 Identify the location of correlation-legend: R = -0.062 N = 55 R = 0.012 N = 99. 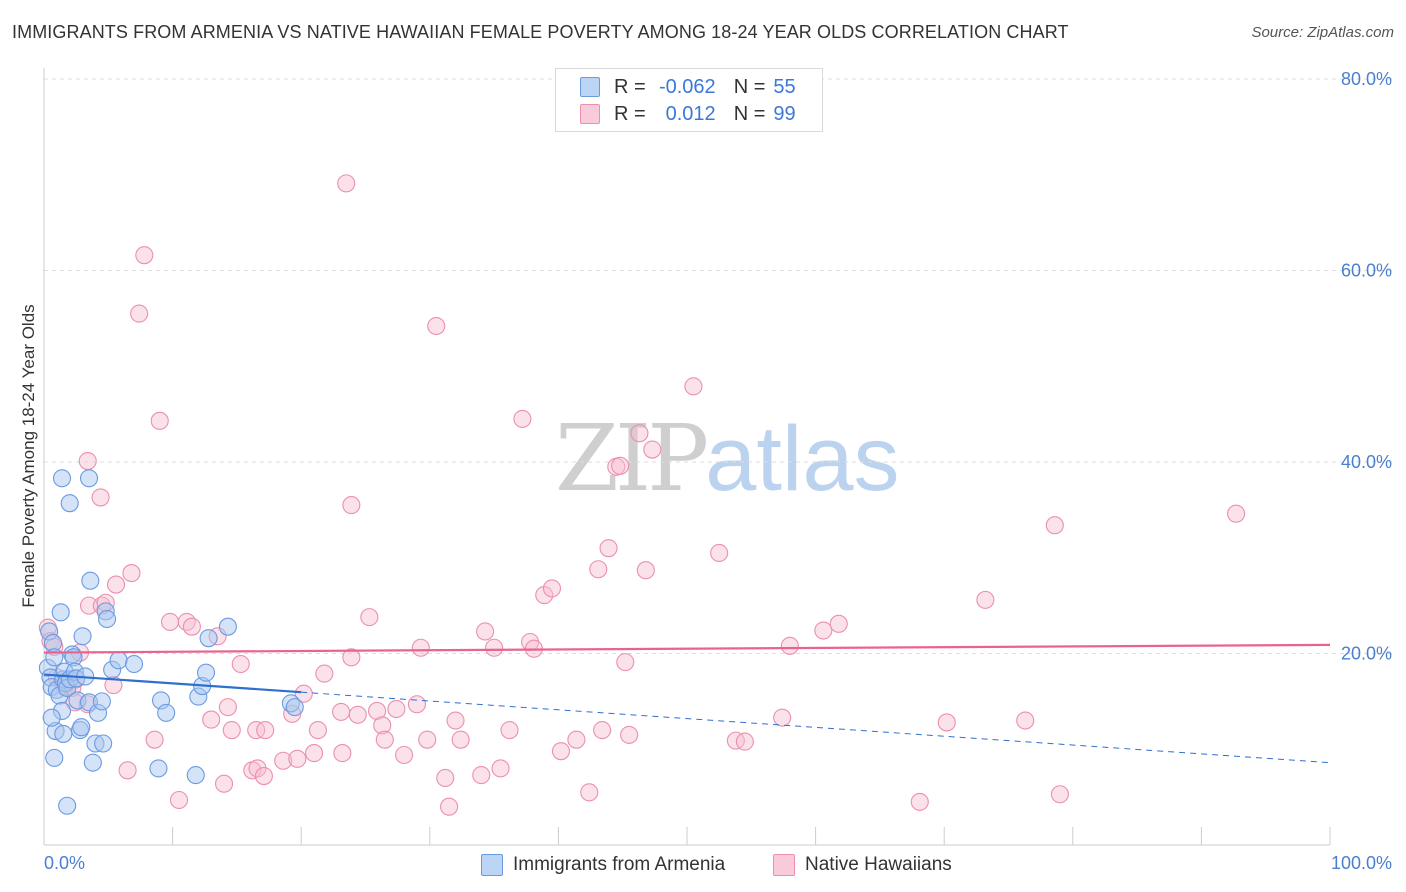
(689, 100).